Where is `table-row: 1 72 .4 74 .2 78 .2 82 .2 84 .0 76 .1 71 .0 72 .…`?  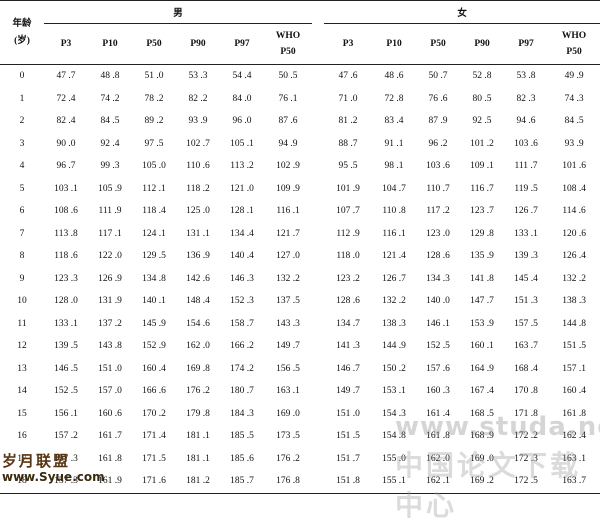
table-row: 1 72 .4 74 .2 78 .2 82 .2 84 .0 76 .1 71 .0 72 .… is located at coordinates (300, 99).